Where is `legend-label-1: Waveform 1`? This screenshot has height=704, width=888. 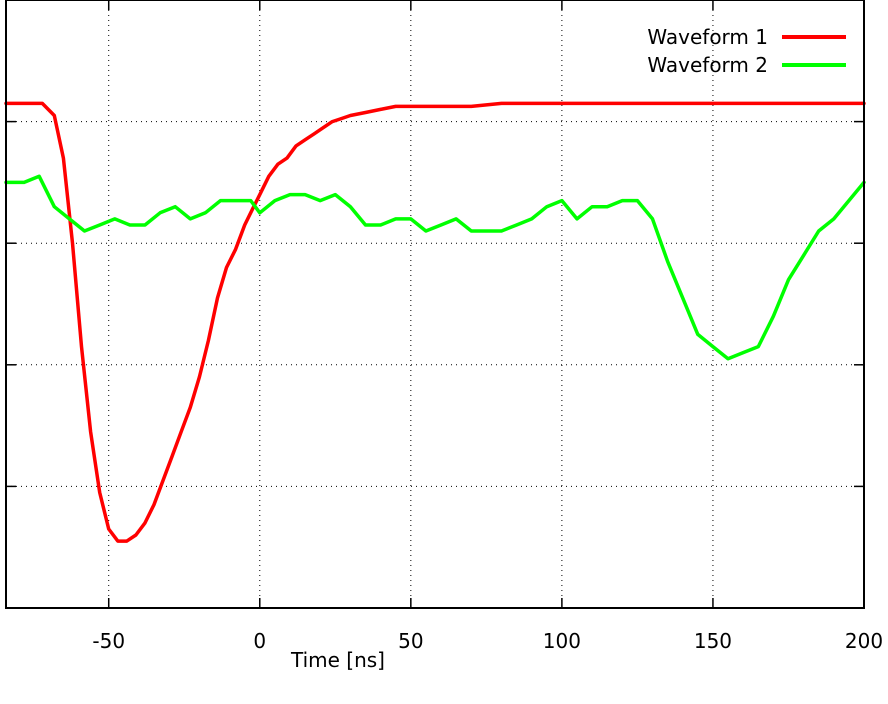
legend-label-1: Waveform 1 is located at coordinates (707, 37).